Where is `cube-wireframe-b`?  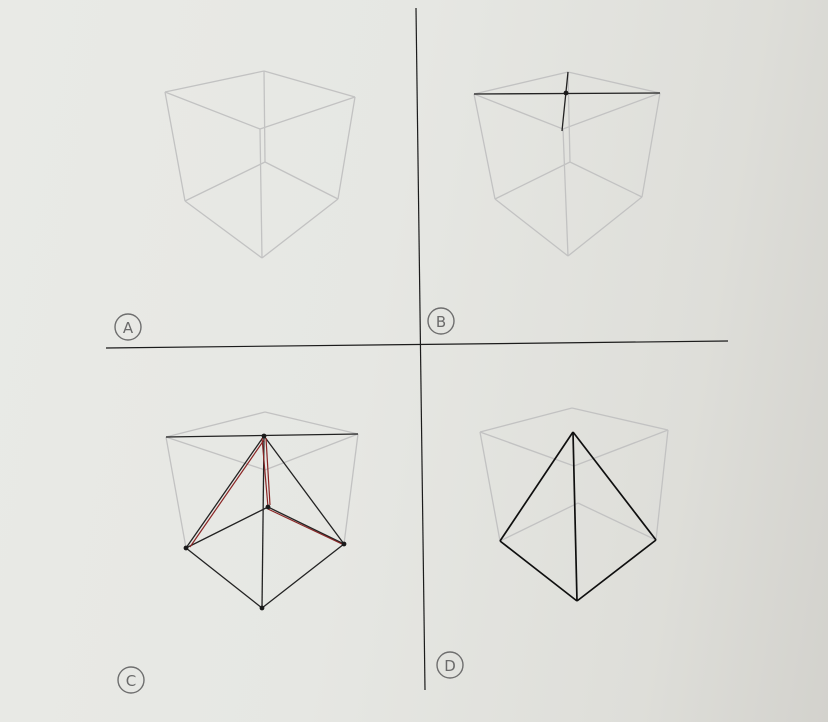
cube-wireframe-b is located at coordinates (567, 164).